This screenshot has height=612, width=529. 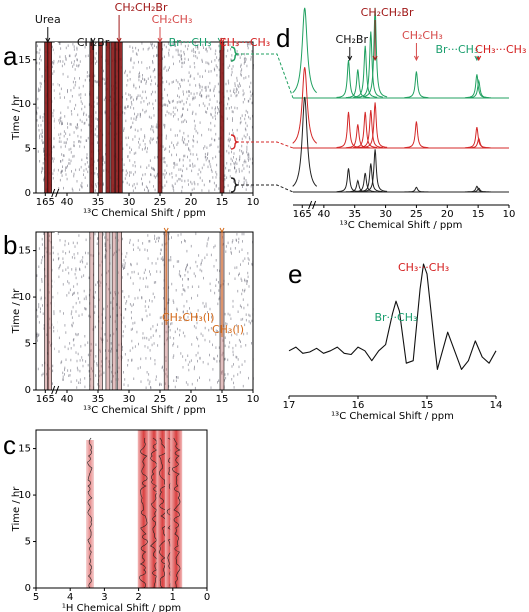 What do you see at coordinates (416, 214) in the screenshot?
I see `x-tick-label: 25` at bounding box center [416, 214].